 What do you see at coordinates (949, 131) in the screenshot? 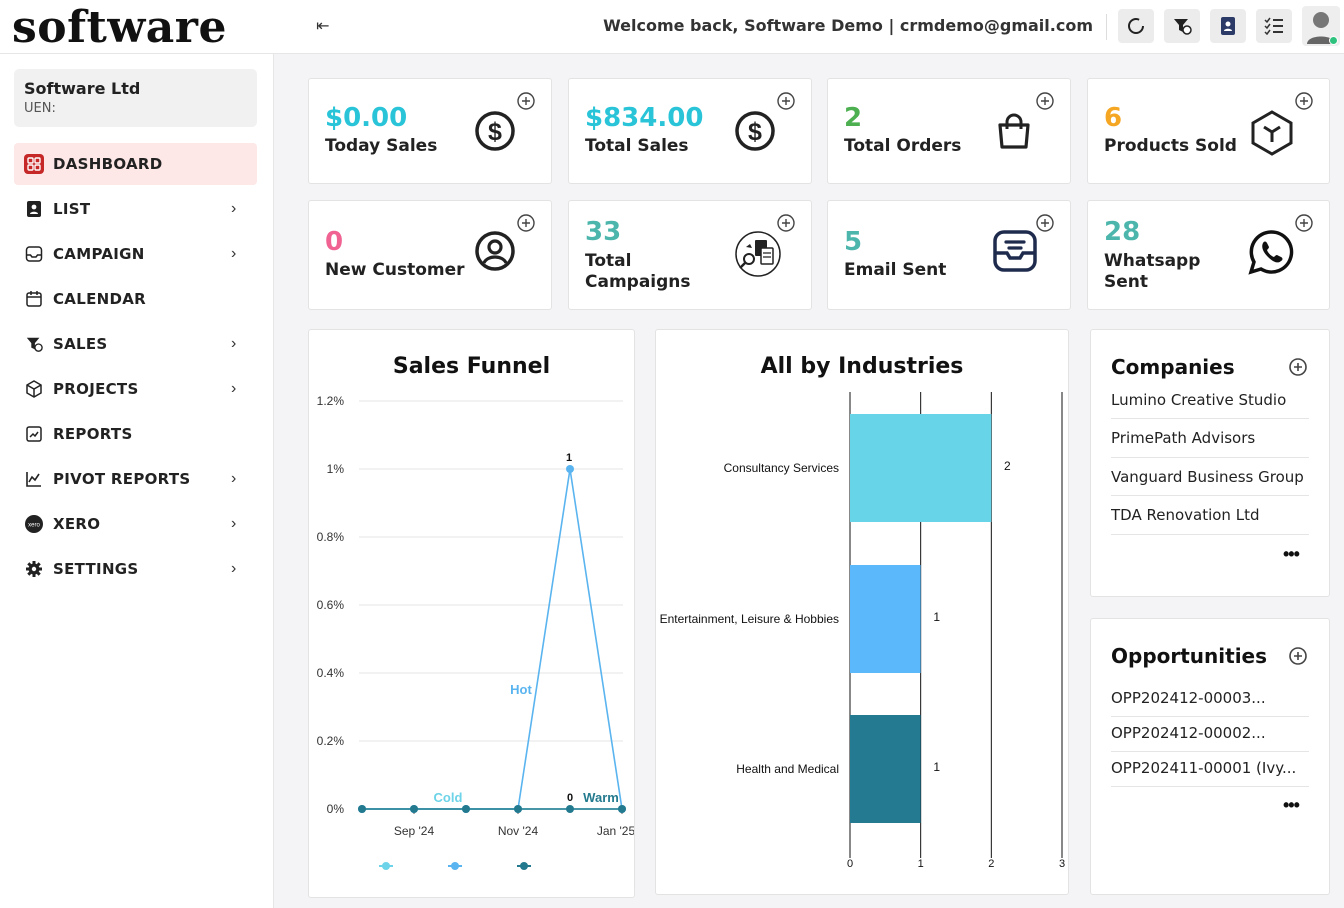
I see `stat-card-total-orders: 2 Total Orders` at bounding box center [949, 131].